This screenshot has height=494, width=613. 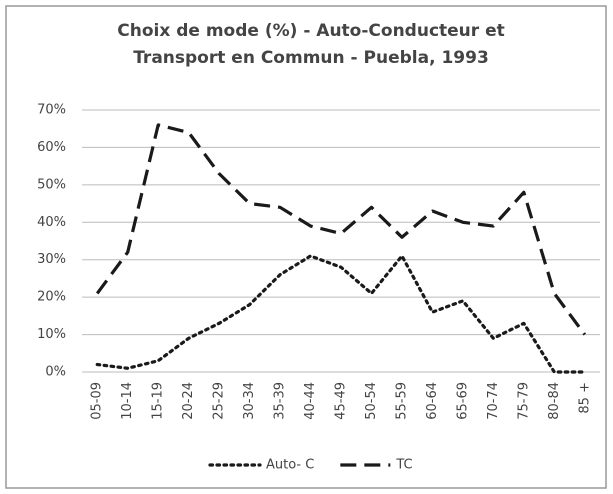 What do you see at coordinates (51, 222) in the screenshot?
I see `y-tick-label: 40%` at bounding box center [51, 222].